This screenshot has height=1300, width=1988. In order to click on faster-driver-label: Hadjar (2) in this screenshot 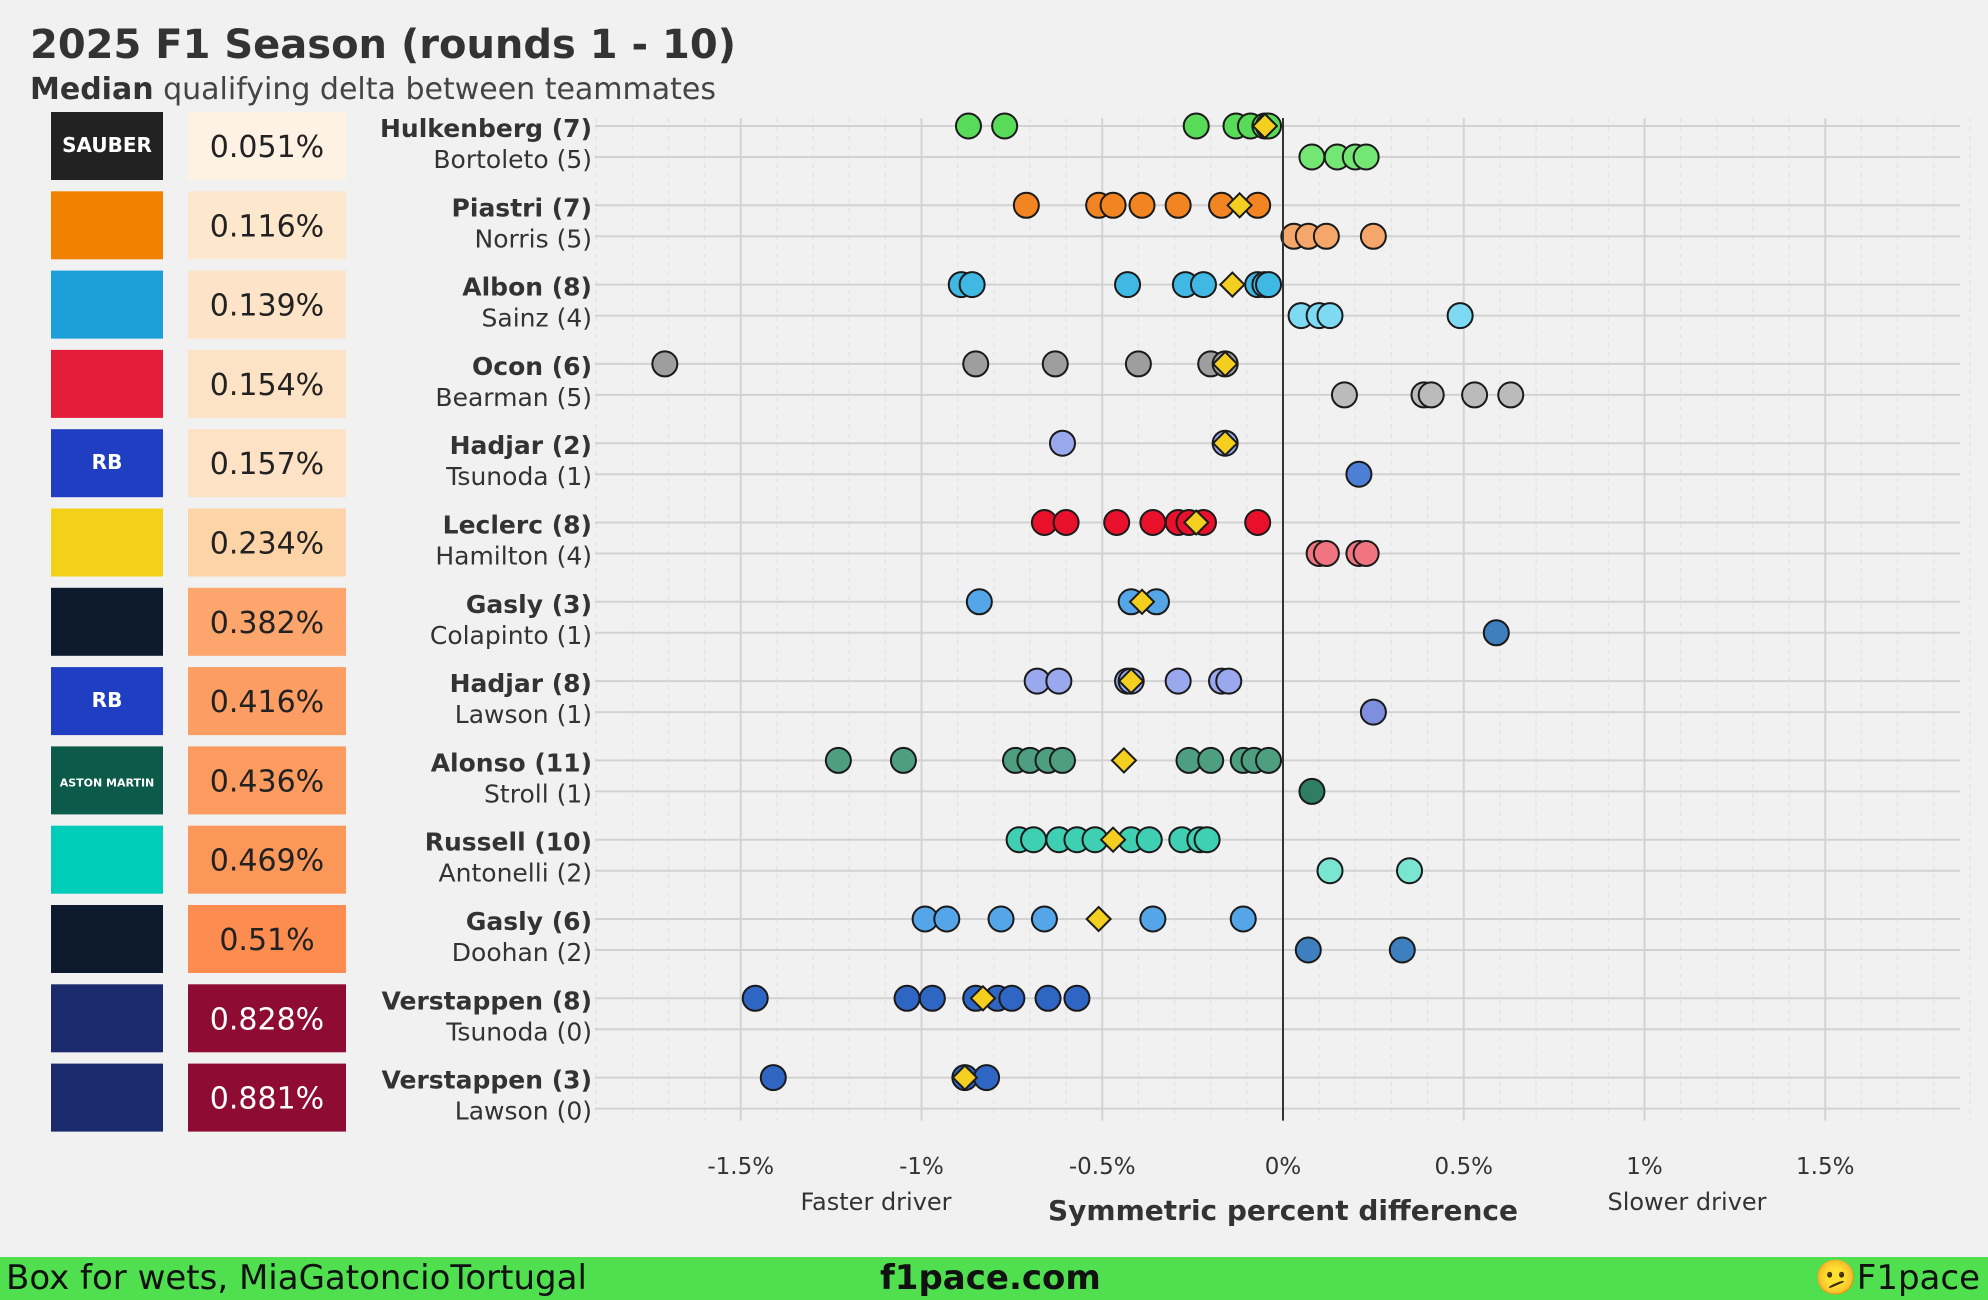, I will do `click(521, 445)`.